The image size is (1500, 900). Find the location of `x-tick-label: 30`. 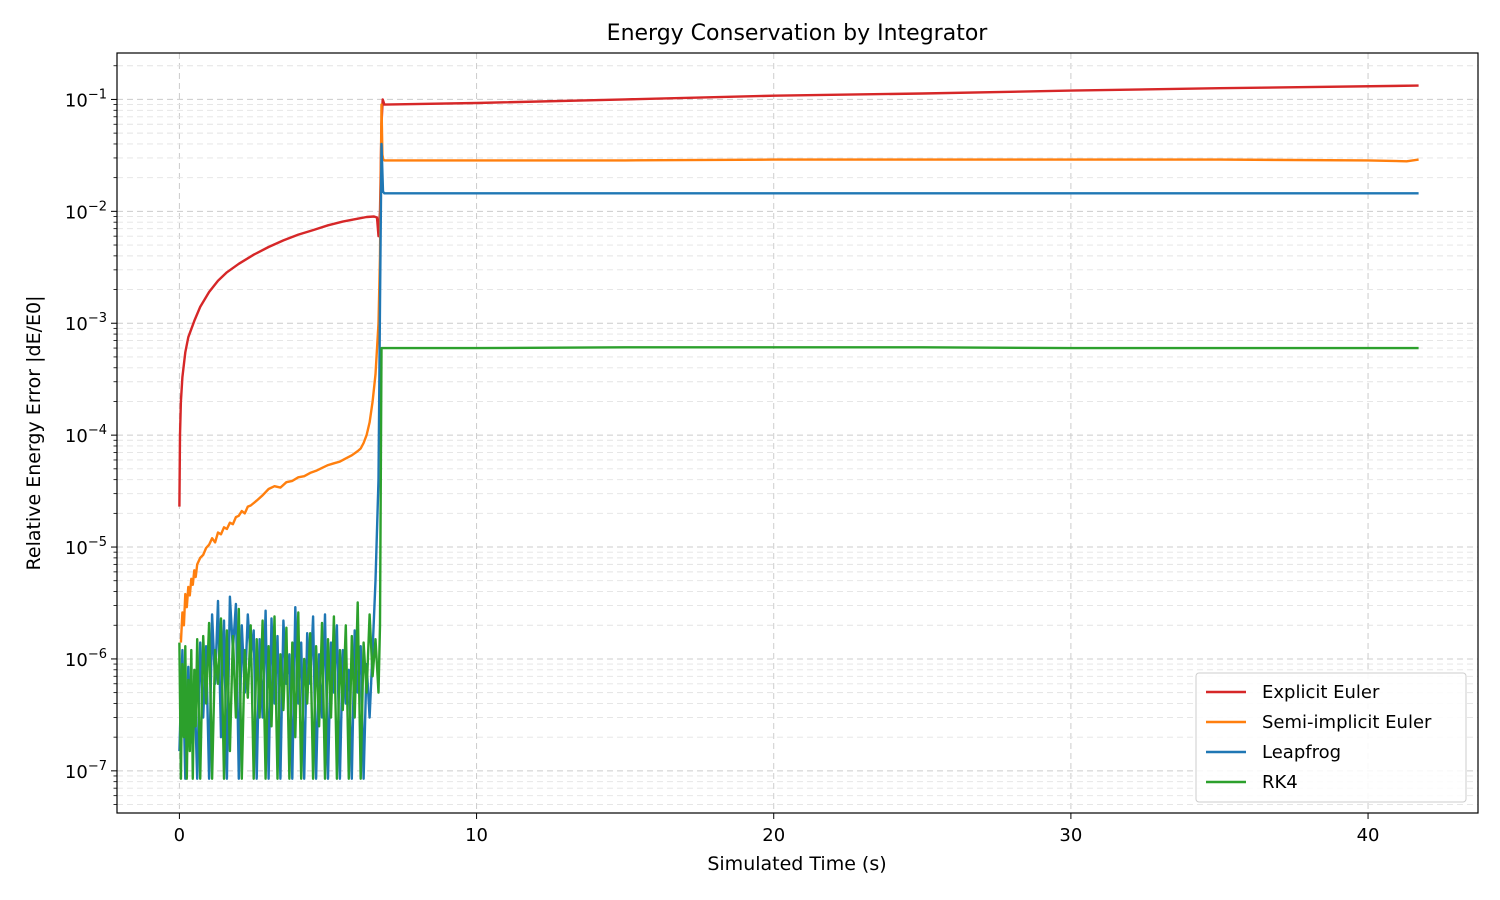

x-tick-label: 30 is located at coordinates (1070, 835).